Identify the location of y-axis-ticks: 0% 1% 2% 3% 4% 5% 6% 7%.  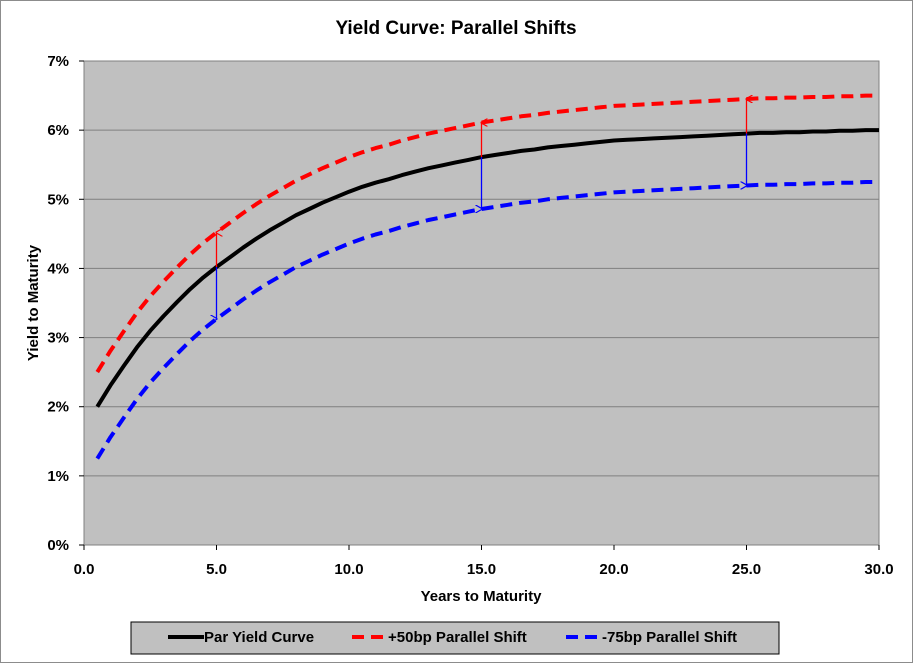
(65, 303).